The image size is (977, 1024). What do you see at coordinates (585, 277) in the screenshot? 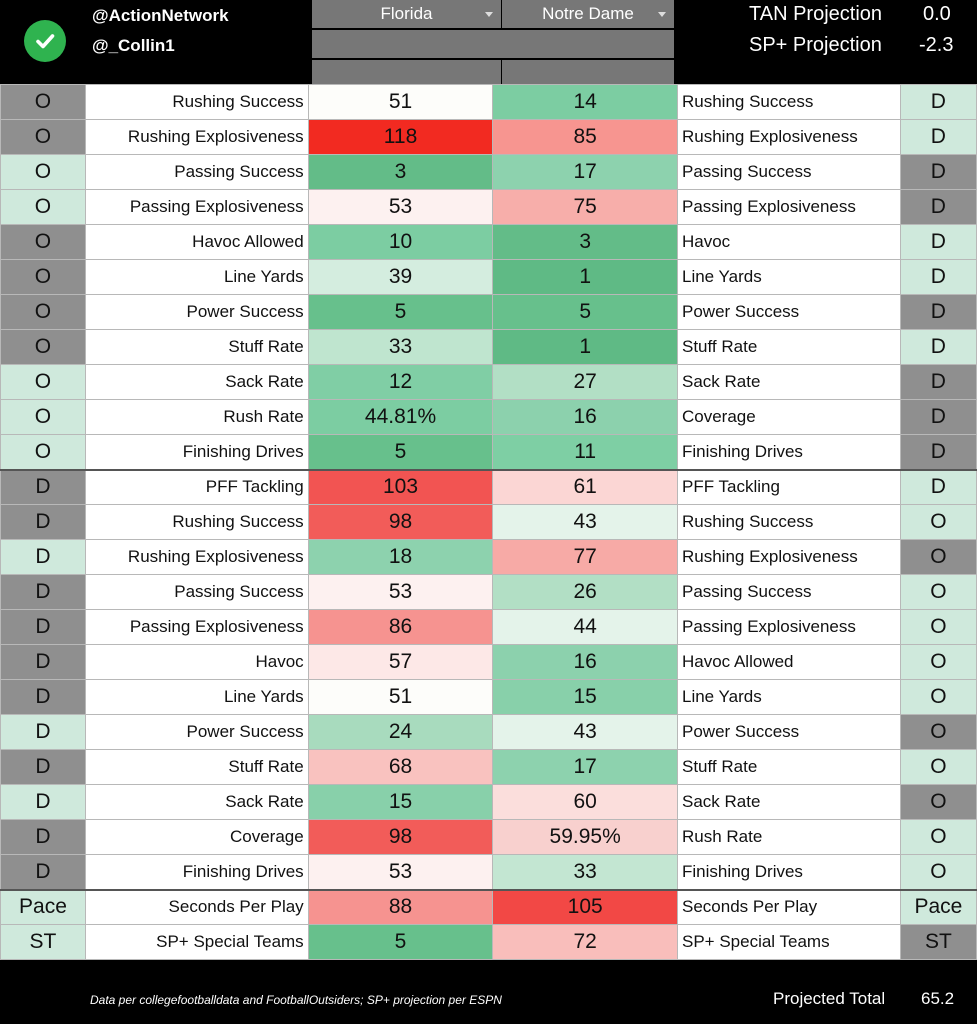
I see `right-value-cell: 1` at bounding box center [585, 277].